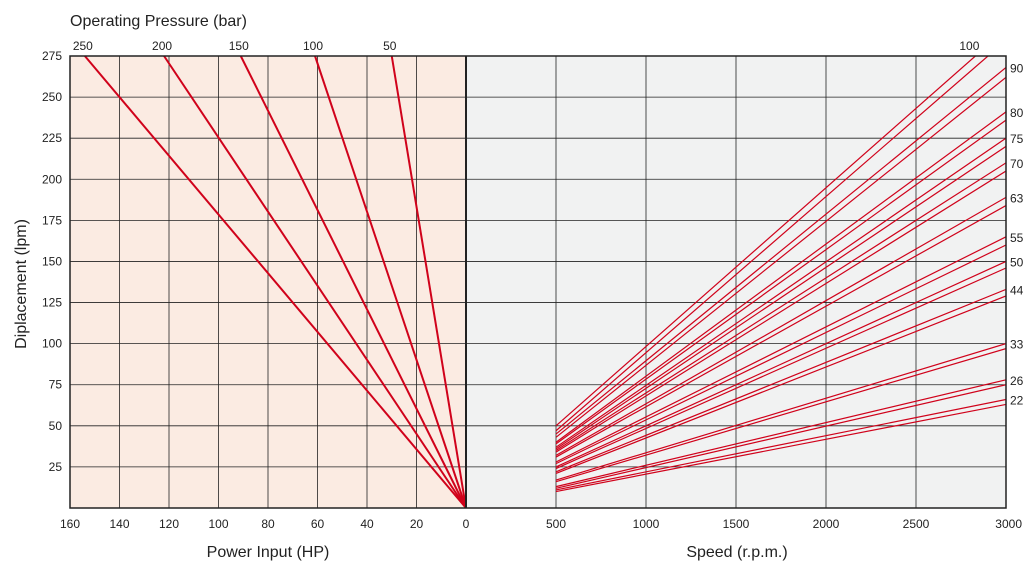  I want to click on y-tick-label: 250, so click(52, 97).